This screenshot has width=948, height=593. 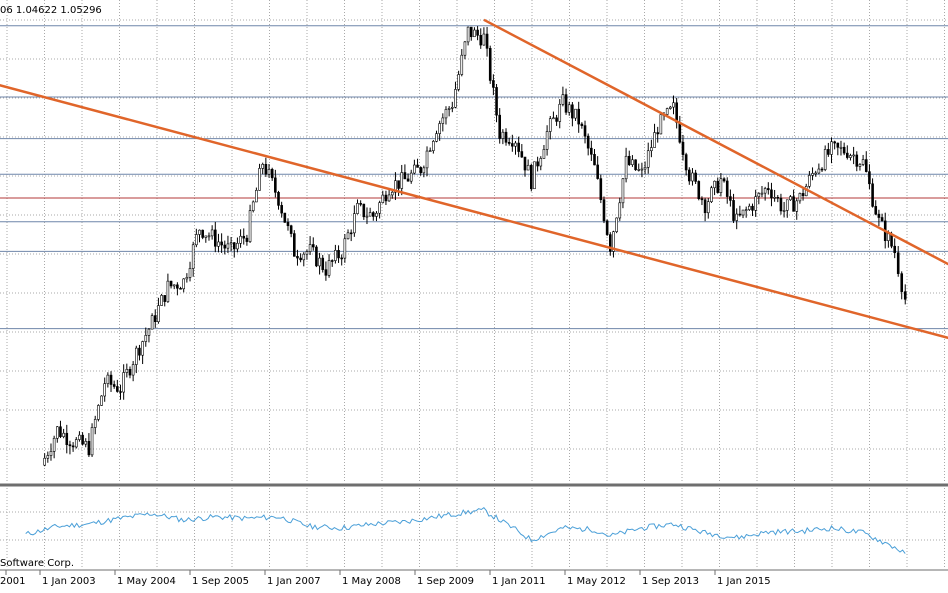 What do you see at coordinates (37, 563) in the screenshot?
I see `copyright-label: Software Corp.` at bounding box center [37, 563].